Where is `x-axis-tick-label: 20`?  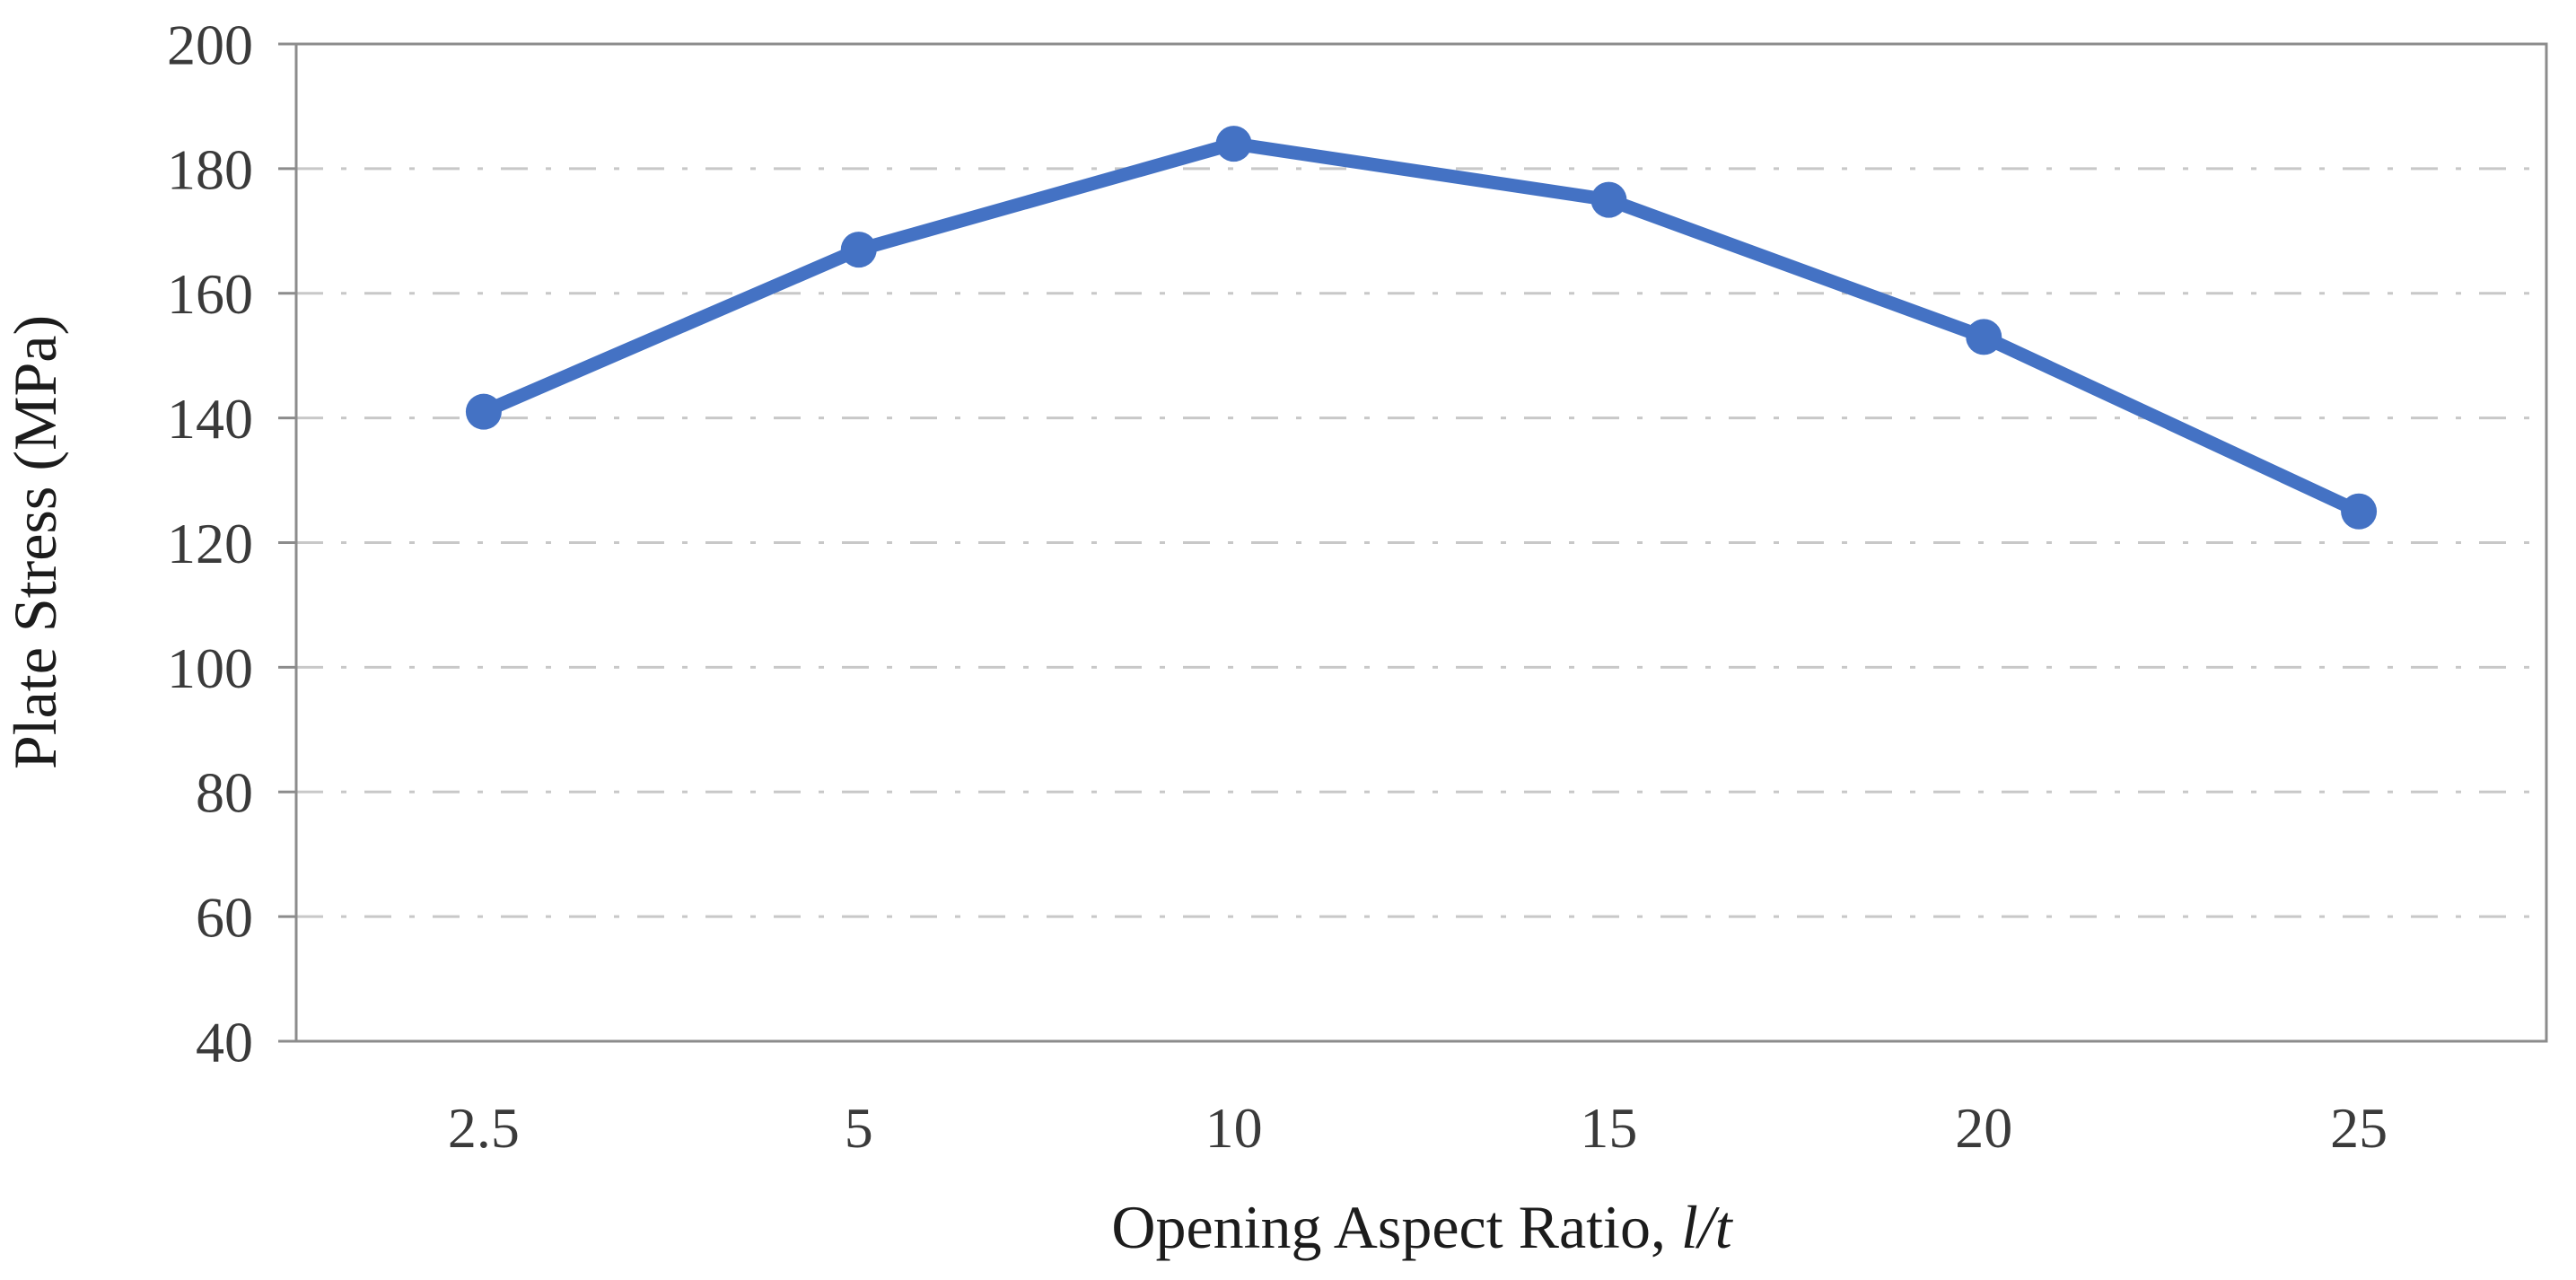
x-axis-tick-label: 20 is located at coordinates (1983, 1128).